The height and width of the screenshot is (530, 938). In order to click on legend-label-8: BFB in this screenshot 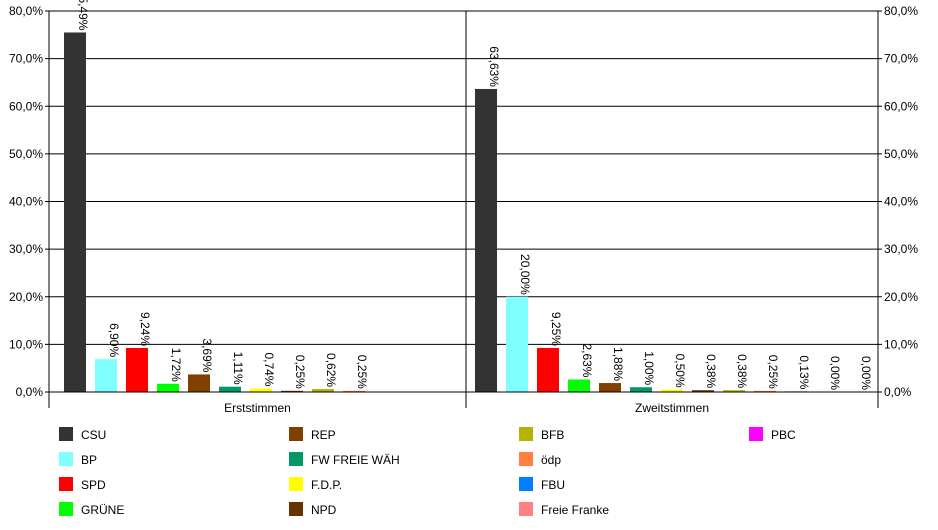, I will do `click(552, 435)`.